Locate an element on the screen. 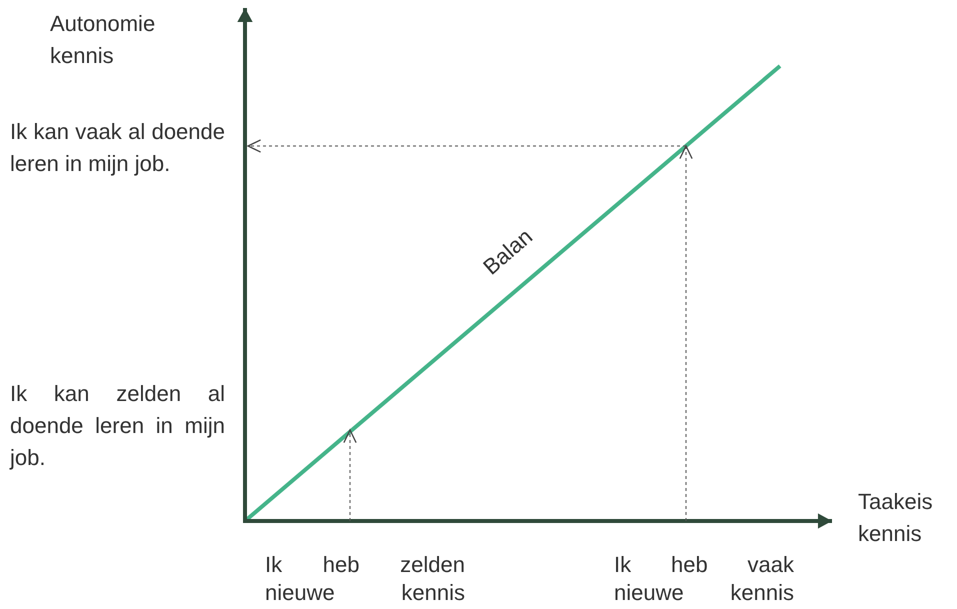  text: Ik heb zelden nieuwe kennis is located at coordinates (365, 579).